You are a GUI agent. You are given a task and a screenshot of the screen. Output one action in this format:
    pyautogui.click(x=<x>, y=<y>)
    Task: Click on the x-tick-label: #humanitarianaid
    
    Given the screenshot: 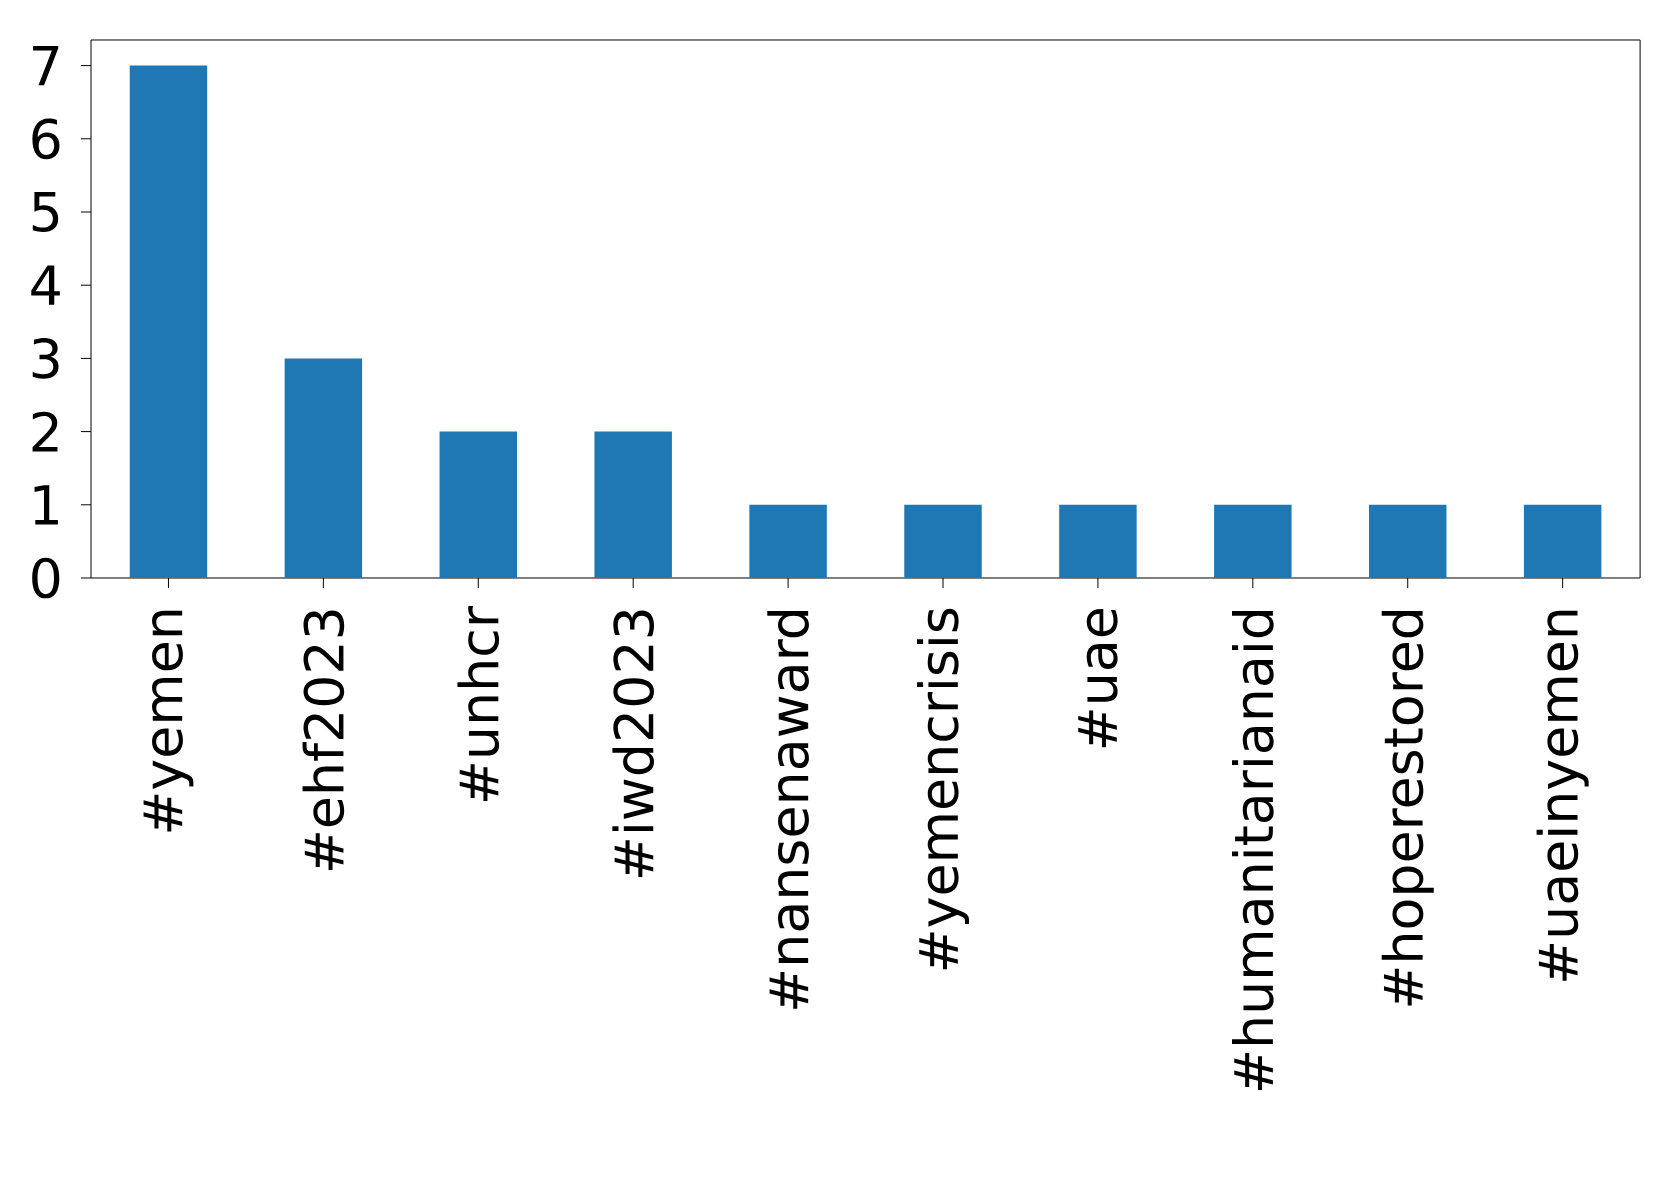 What is the action you would take?
    pyautogui.click(x=1253, y=850)
    